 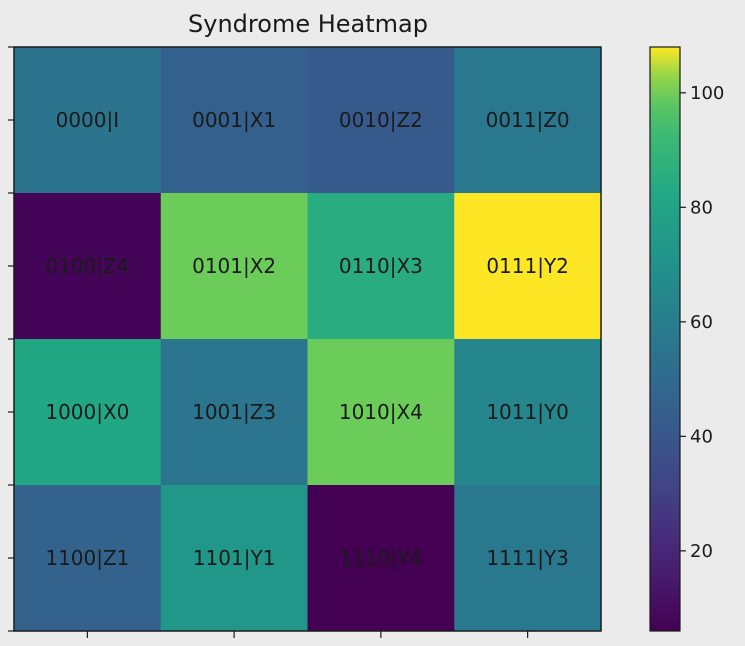 I want to click on colorbar-tick-label: 100, so click(x=707, y=93).